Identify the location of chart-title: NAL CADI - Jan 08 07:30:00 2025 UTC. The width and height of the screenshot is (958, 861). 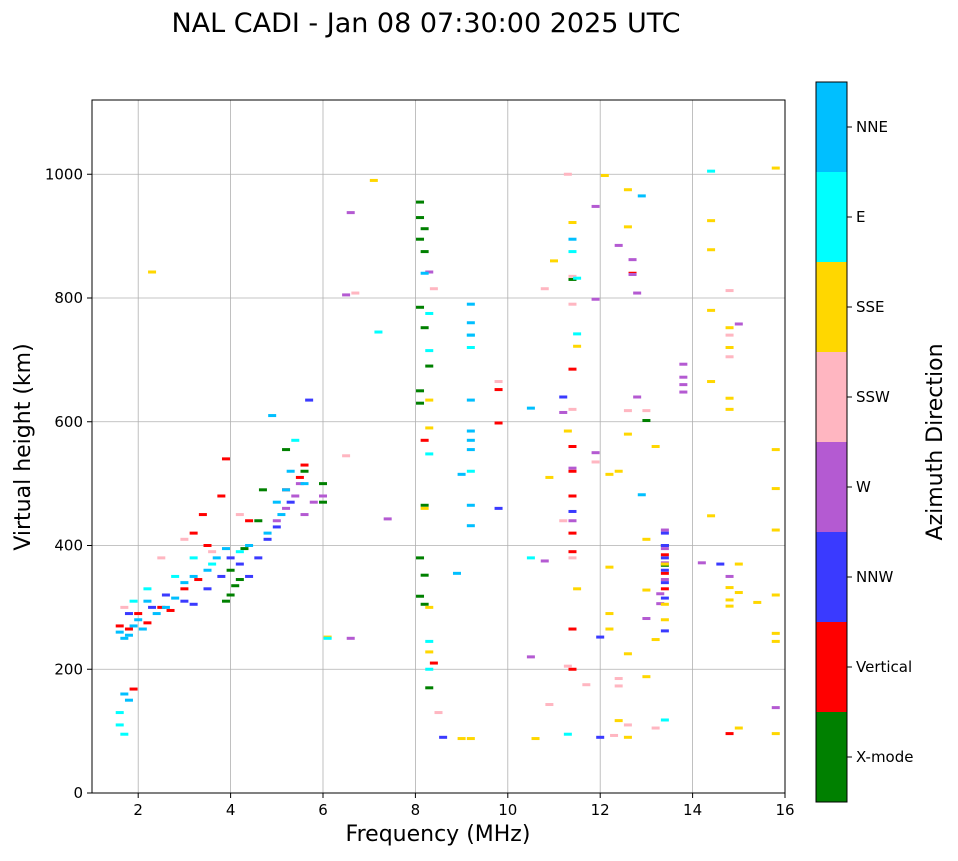
(425, 23).